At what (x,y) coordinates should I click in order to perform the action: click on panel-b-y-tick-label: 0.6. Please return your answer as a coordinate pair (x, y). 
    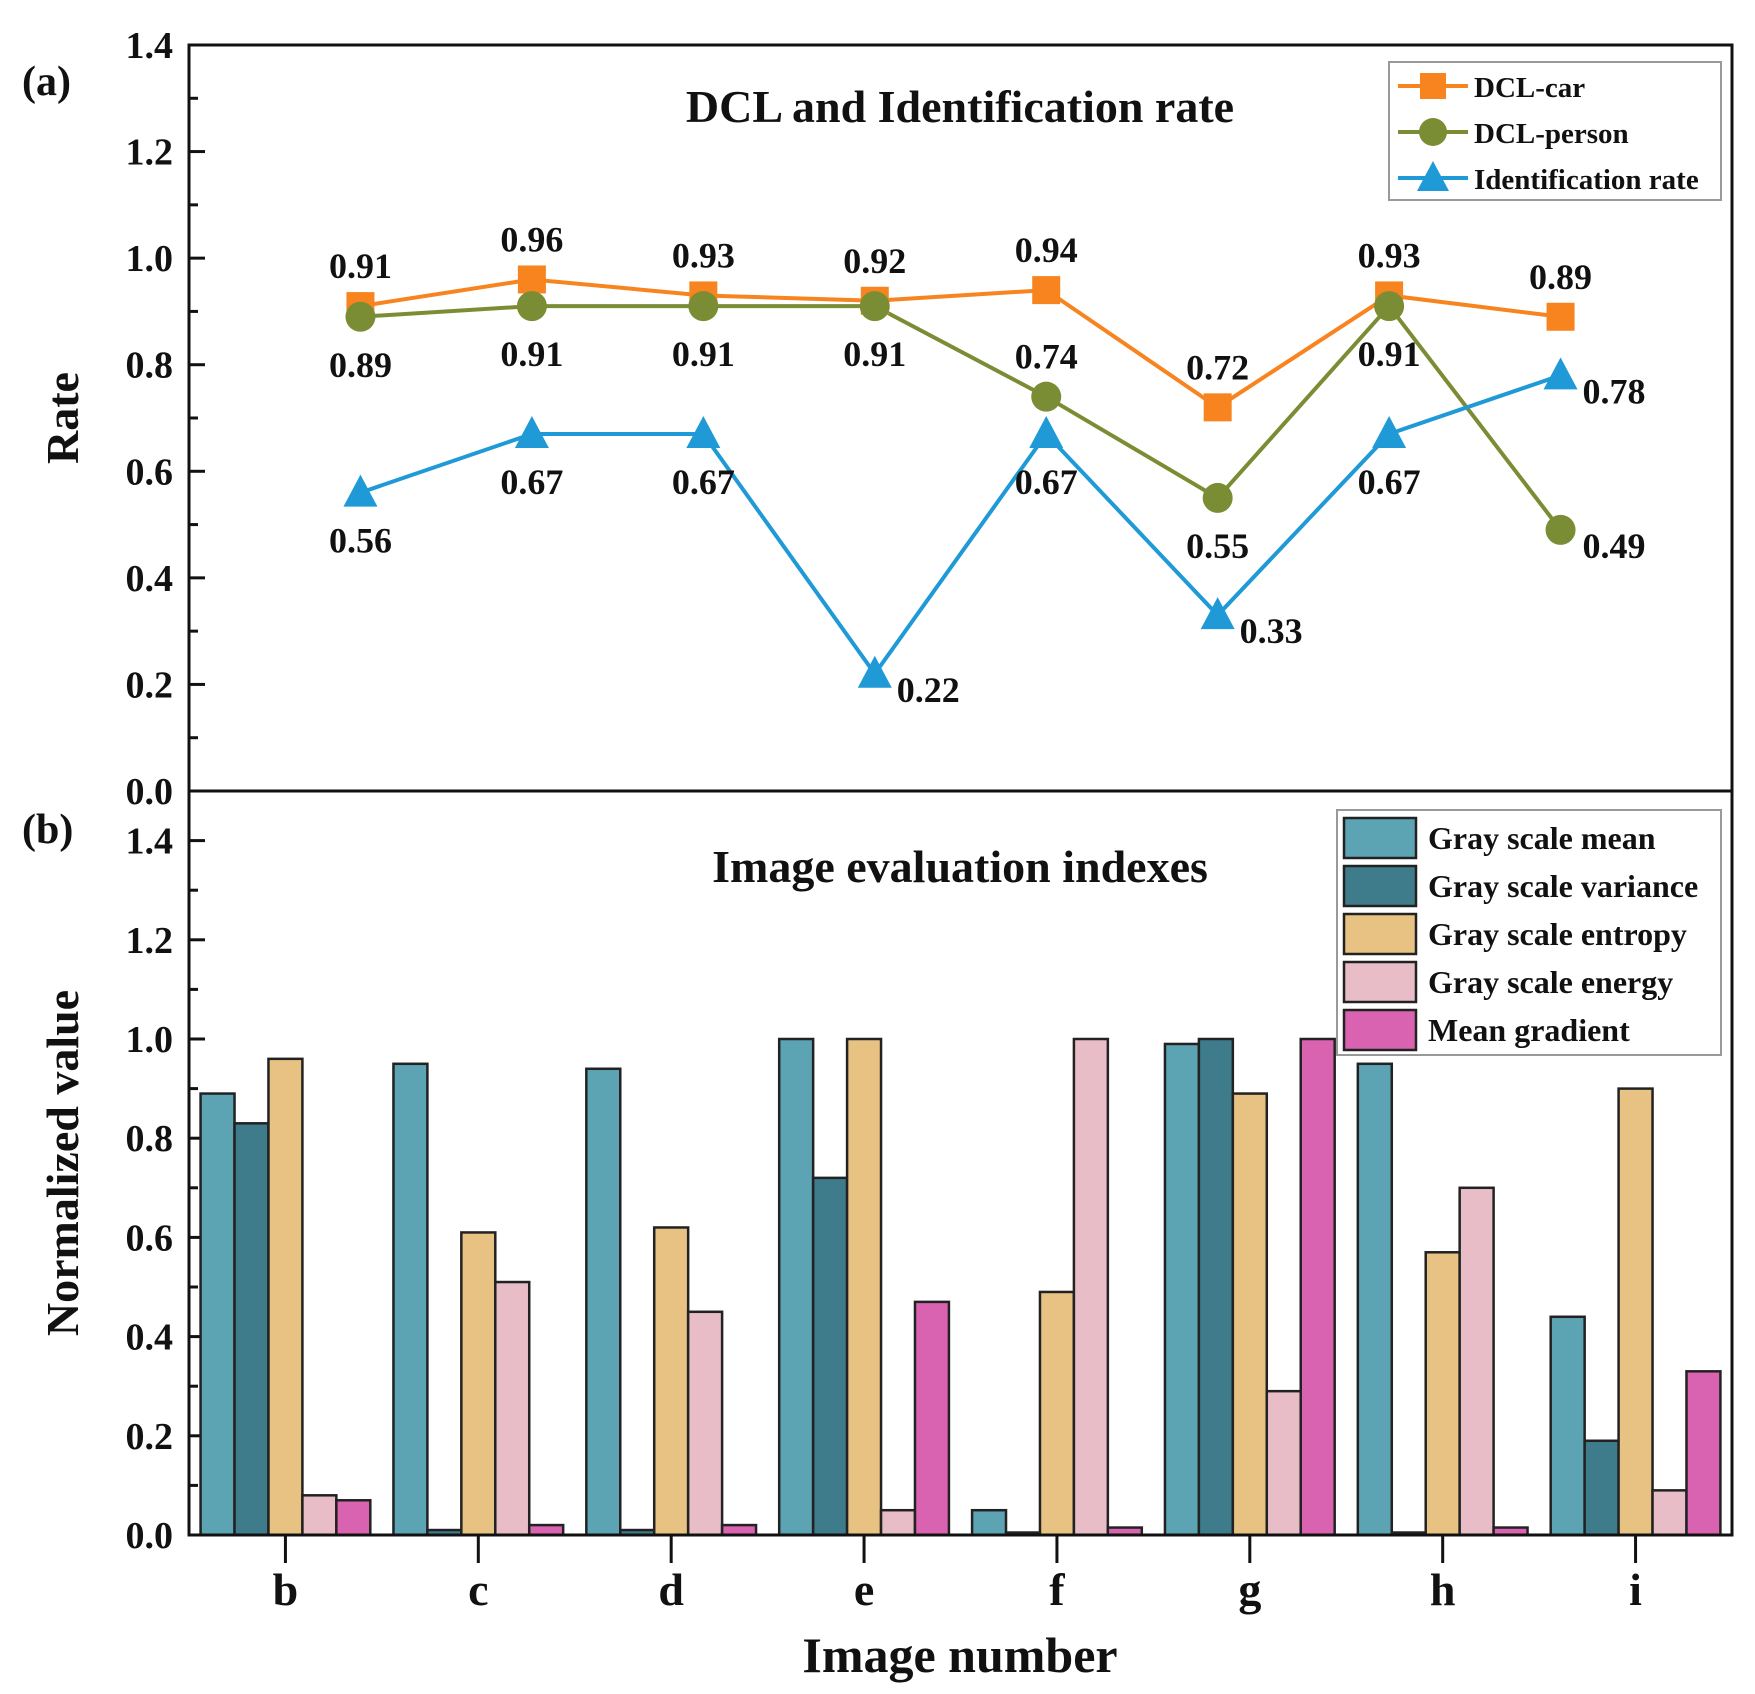
    Looking at the image, I should click on (150, 1238).